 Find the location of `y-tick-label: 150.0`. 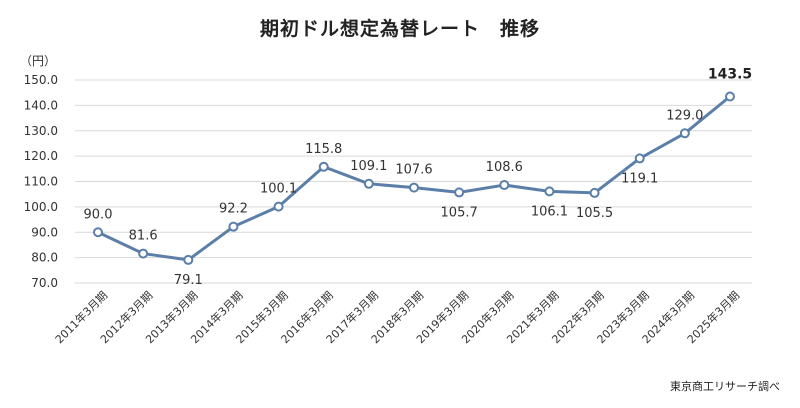

y-tick-label: 150.0 is located at coordinates (41, 80).